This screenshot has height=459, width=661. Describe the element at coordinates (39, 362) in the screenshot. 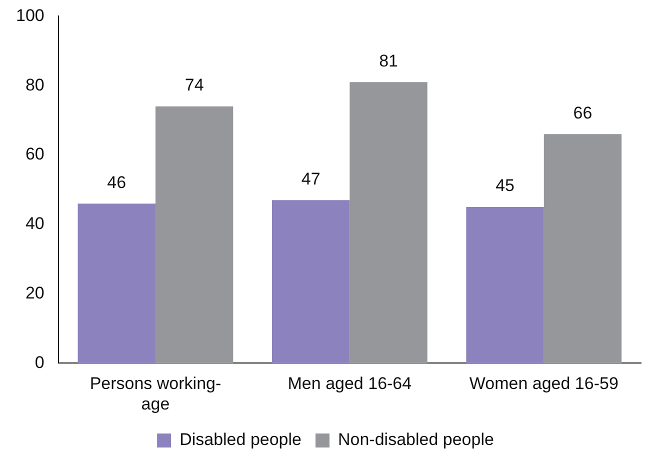

I see `y-tick-label: 0` at that location.